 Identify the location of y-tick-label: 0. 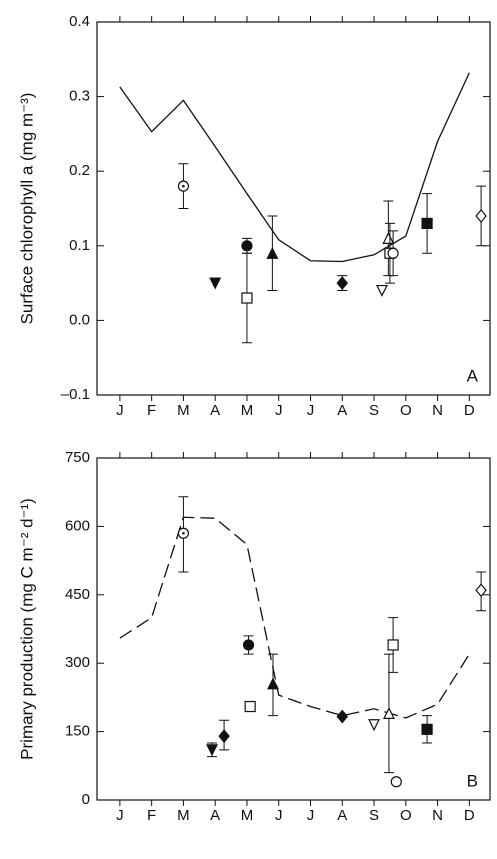
(86, 799).